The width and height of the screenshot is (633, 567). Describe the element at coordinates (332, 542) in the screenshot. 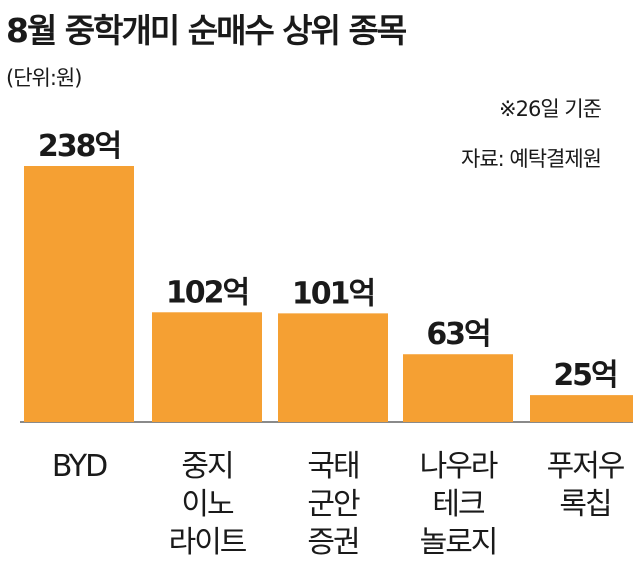

I see `category-label-2-line-2: 증권` at that location.